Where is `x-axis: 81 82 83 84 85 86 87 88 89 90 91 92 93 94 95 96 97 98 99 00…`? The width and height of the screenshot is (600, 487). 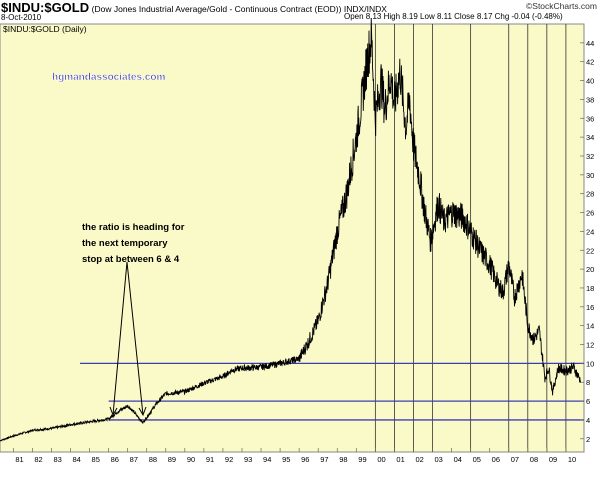
x-axis: 81 82 83 84 85 86 87 88 89 90 91 92 93 94 95 96 97 98 99 00… is located at coordinates (294, 456).